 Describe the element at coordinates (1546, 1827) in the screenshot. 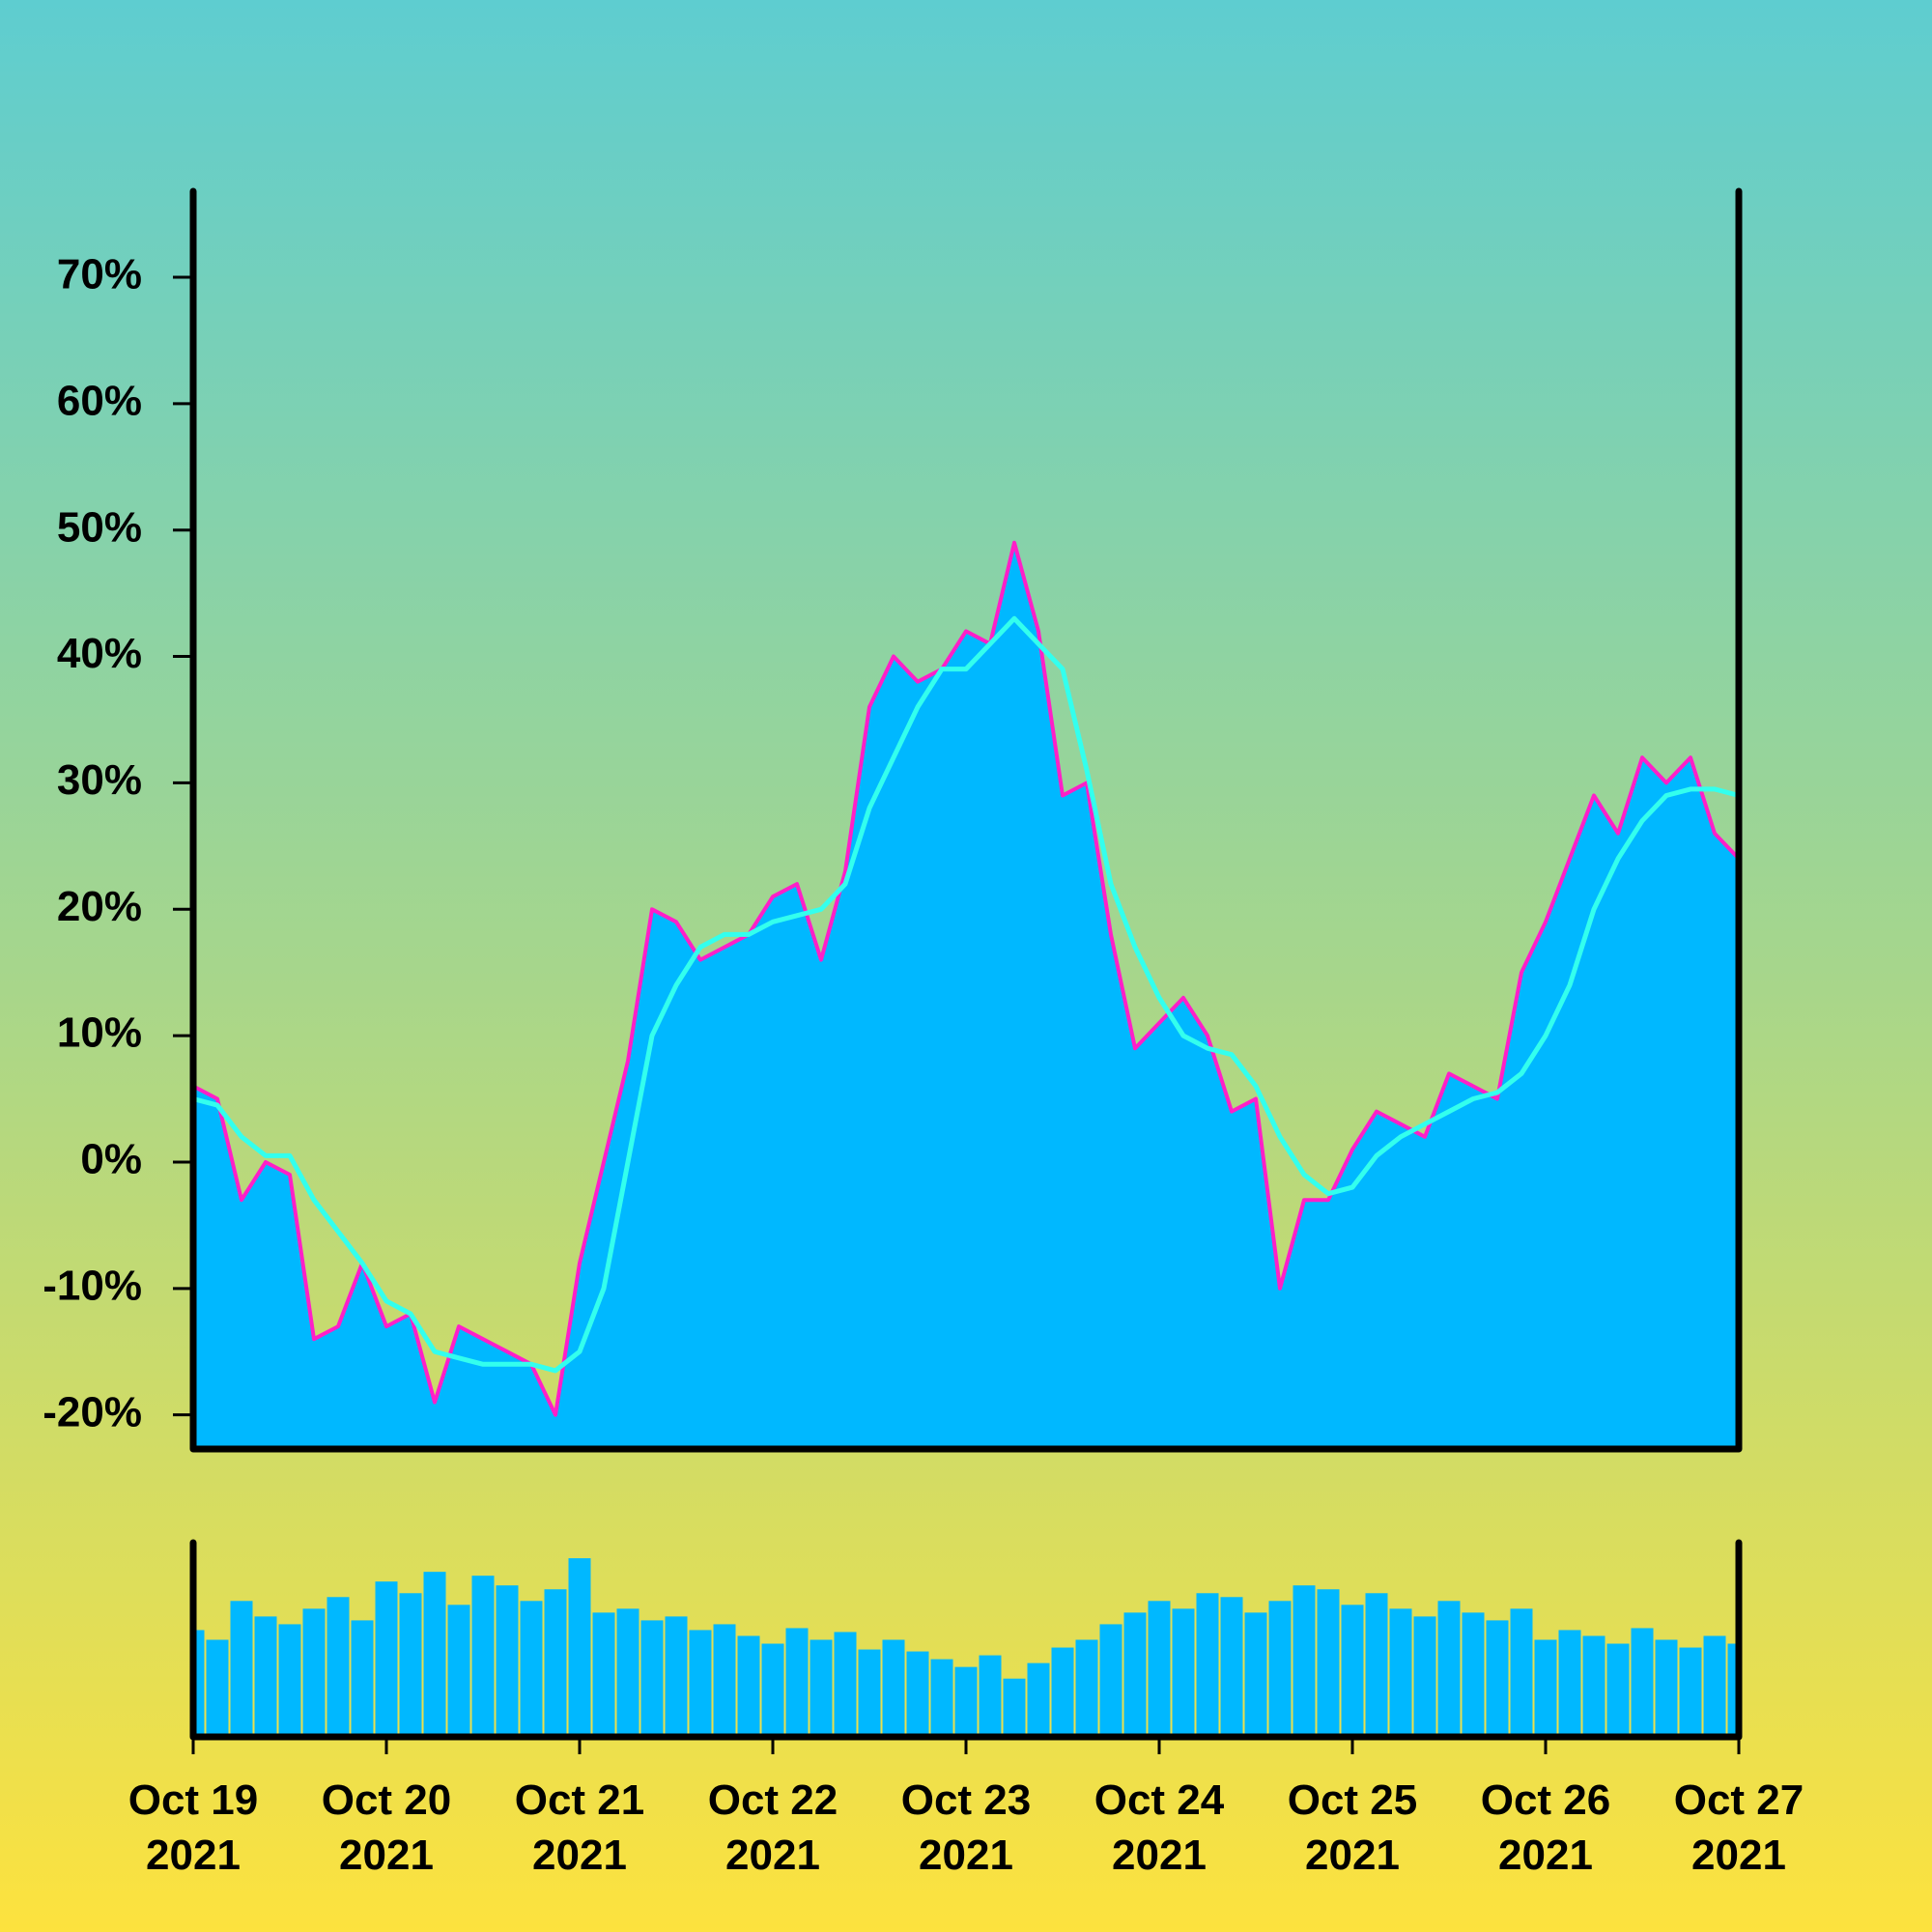

I see `x-tick-label: Oct 26 2021` at that location.